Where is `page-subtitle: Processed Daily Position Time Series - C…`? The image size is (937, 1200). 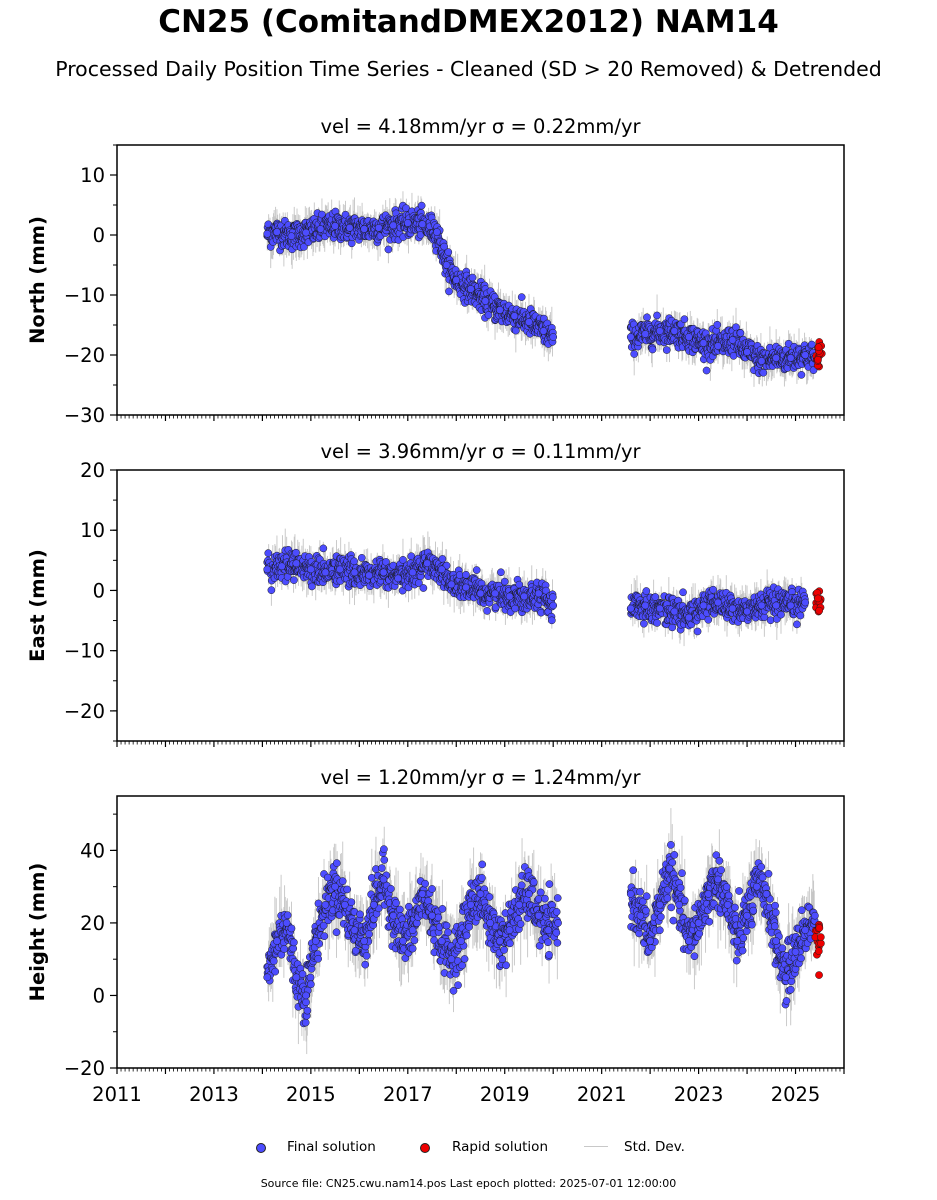 page-subtitle: Processed Daily Position Time Series - C… is located at coordinates (468, 69).